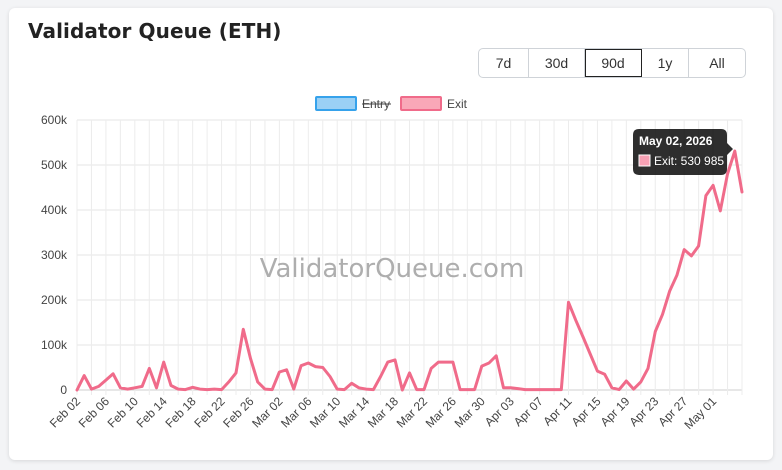 This screenshot has height=470, width=782. Describe the element at coordinates (504, 63) in the screenshot. I see `range-button-7d: 7d` at that location.